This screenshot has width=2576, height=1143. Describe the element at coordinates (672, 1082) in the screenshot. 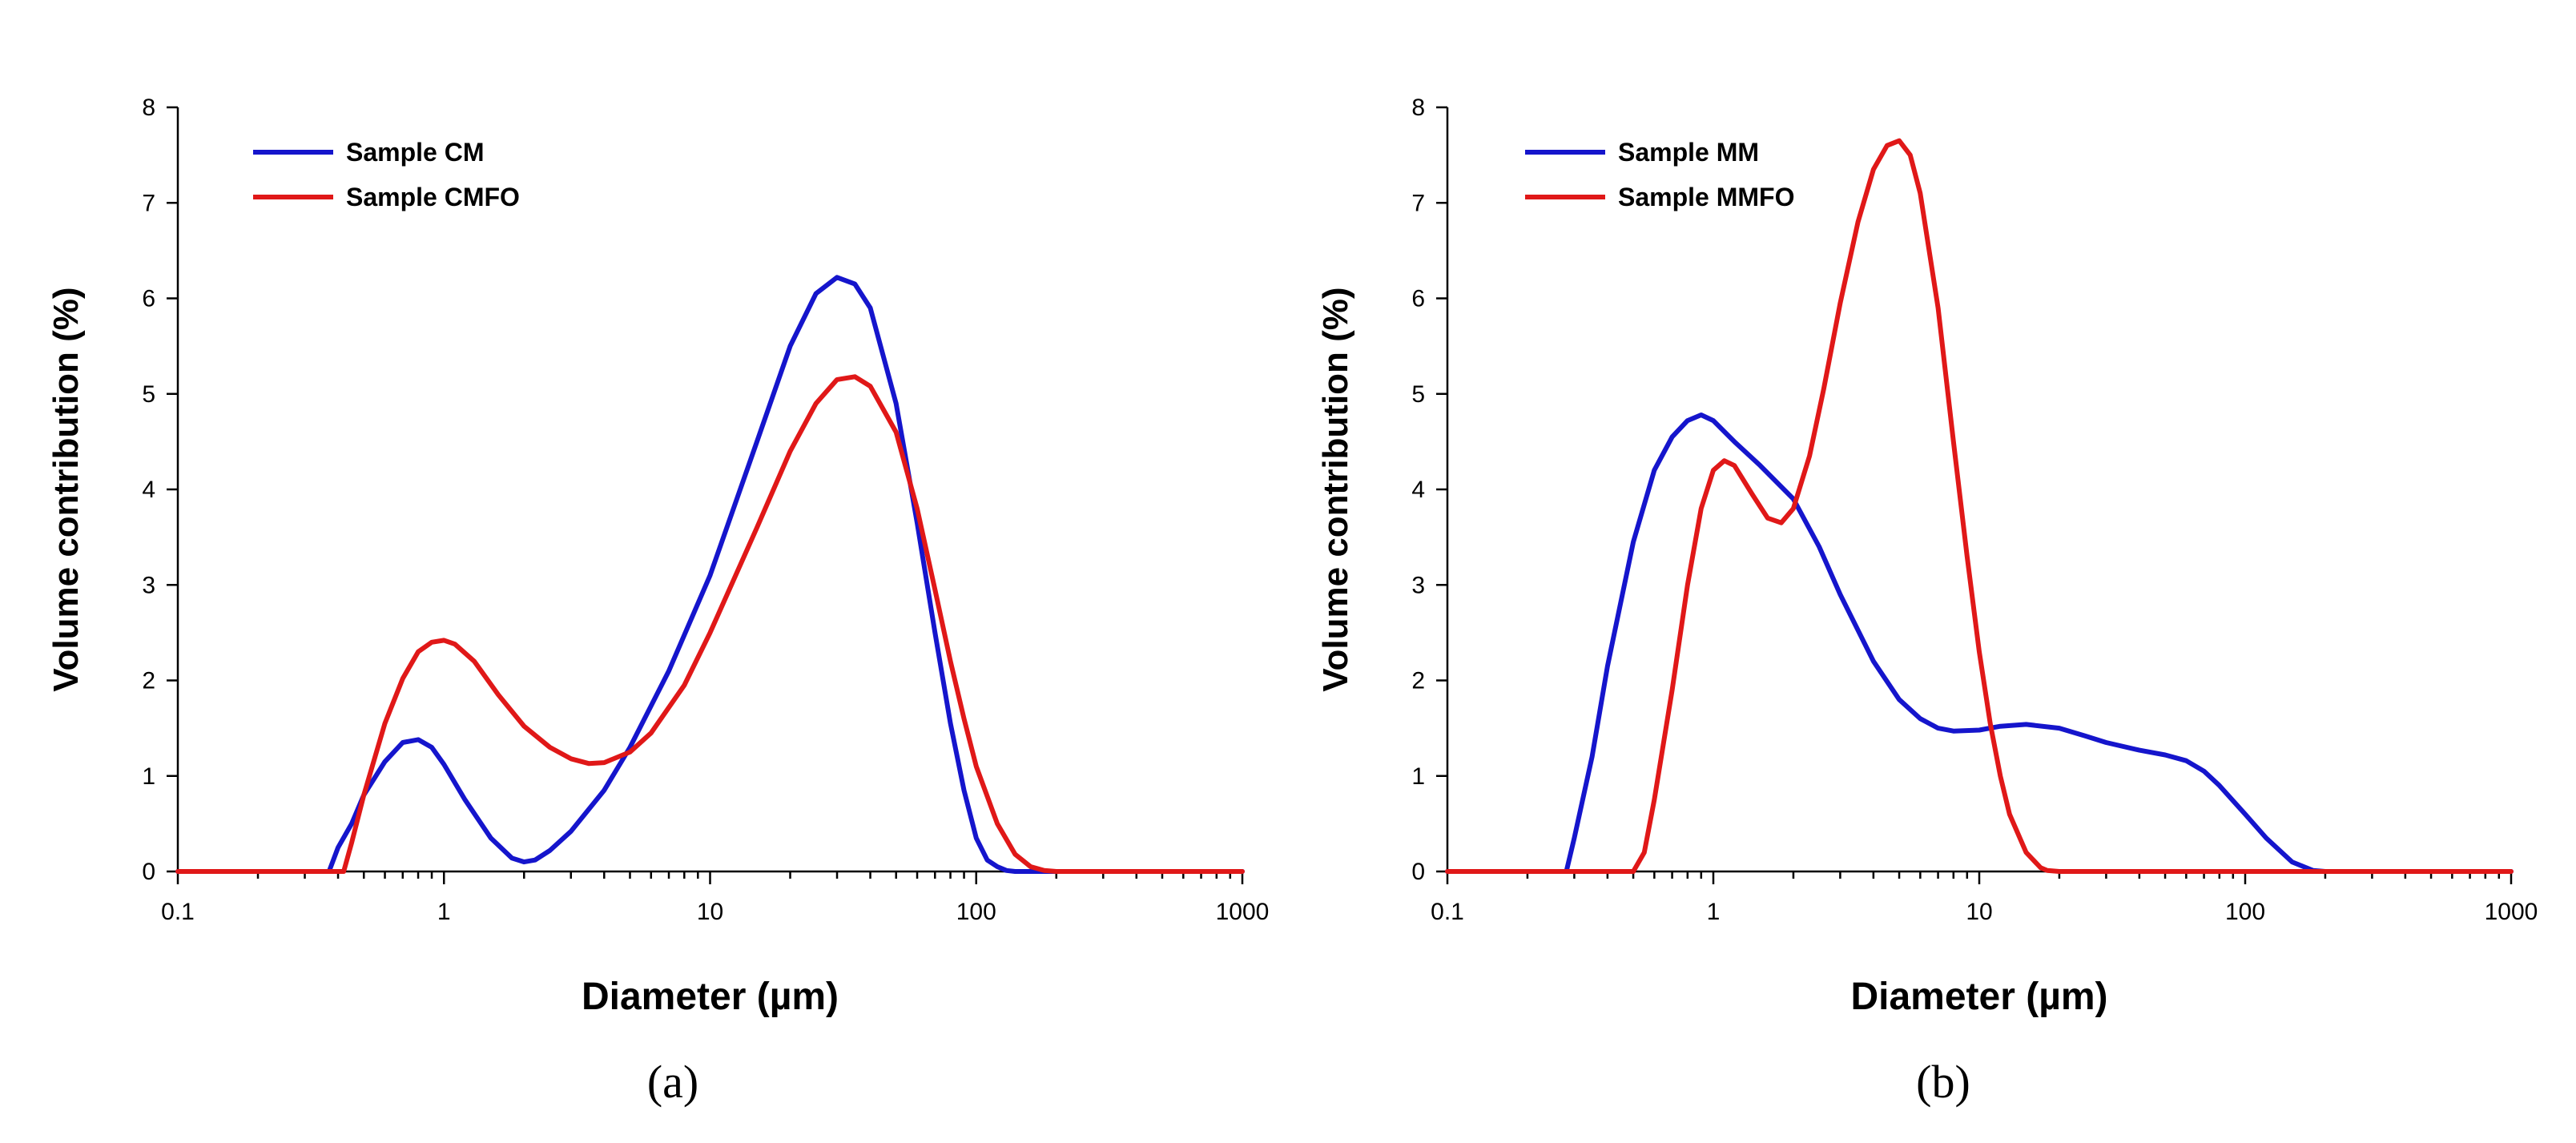

I see `panel-label: (a)` at that location.